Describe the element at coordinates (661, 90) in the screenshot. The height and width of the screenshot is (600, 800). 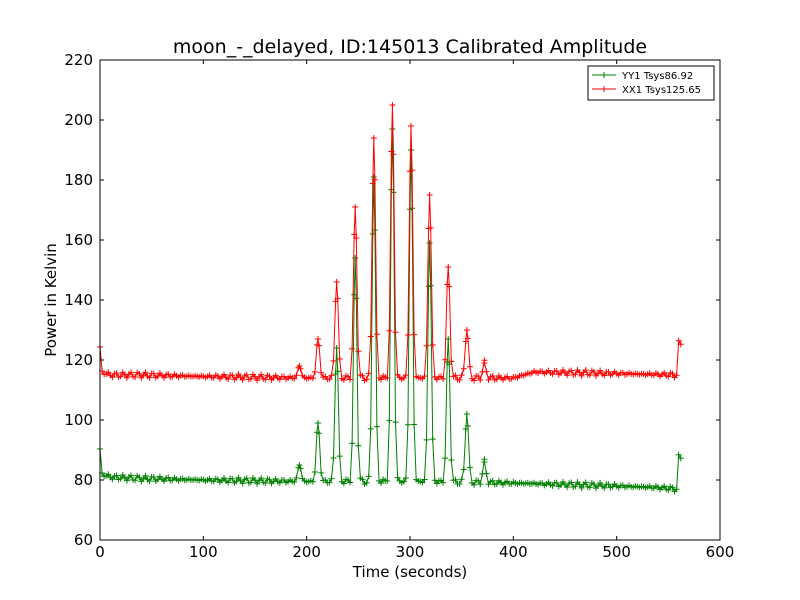
I see `legend-label: XX1 Tsys125.65` at that location.